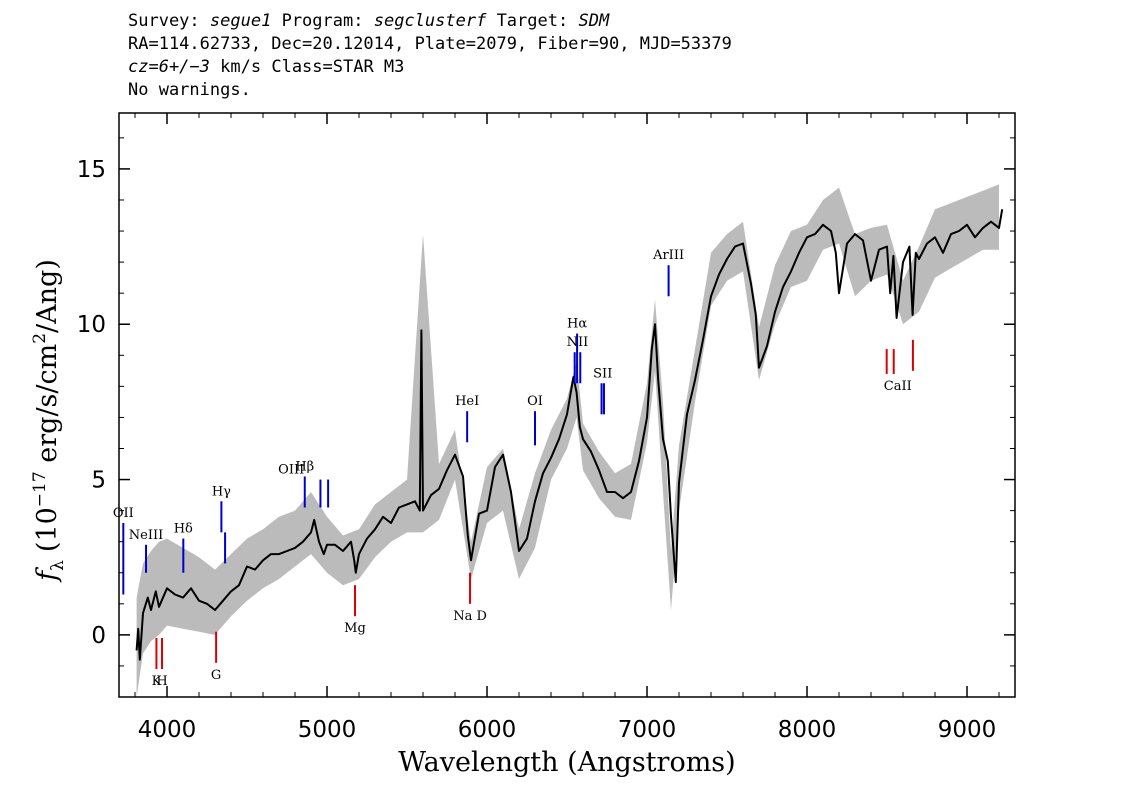  I want to click on na-d-absorption-label: Na D, so click(470, 616).